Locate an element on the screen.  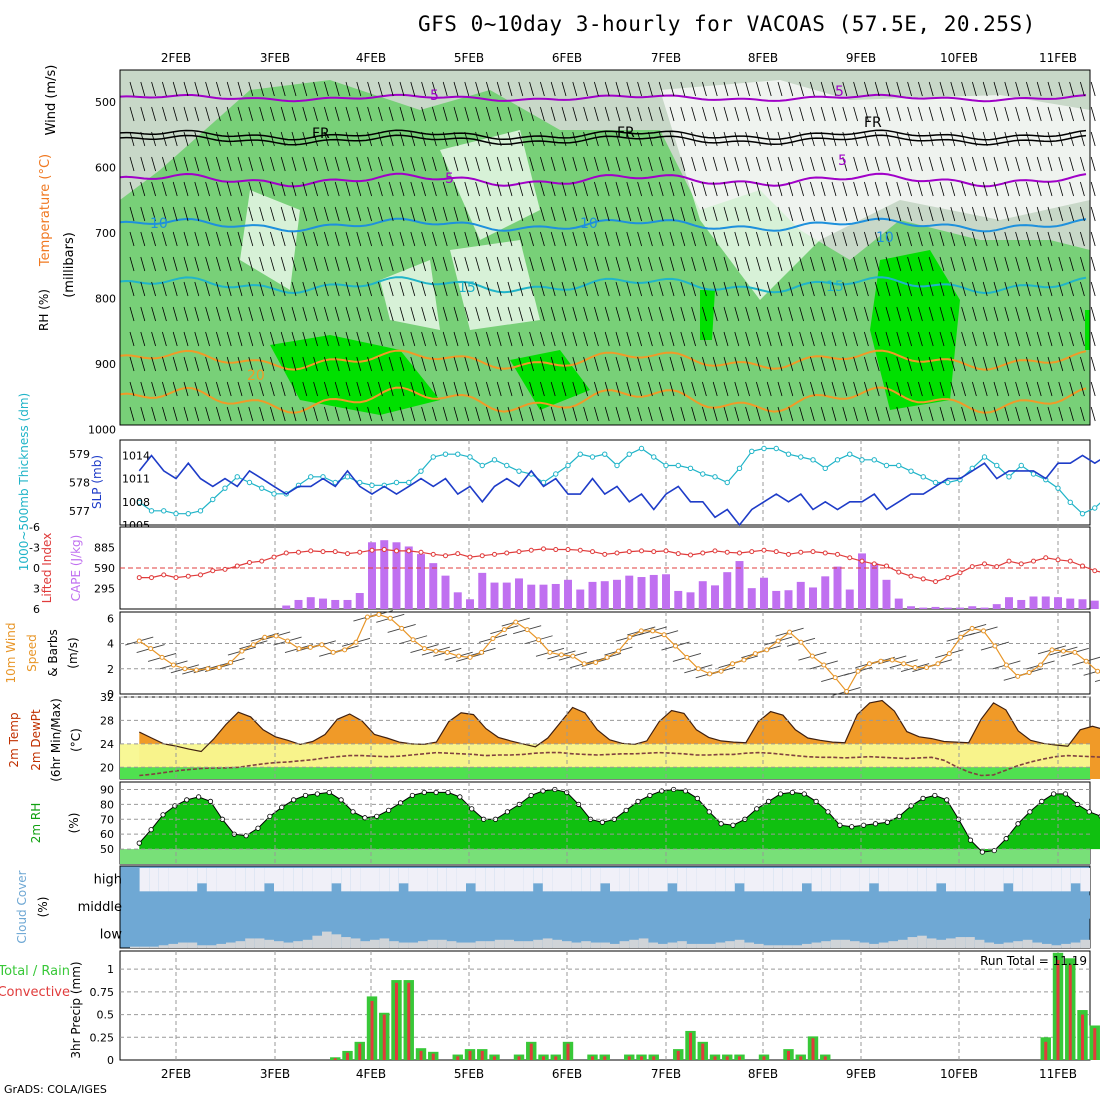
date-label-top: 11FEB is located at coordinates (1058, 58).